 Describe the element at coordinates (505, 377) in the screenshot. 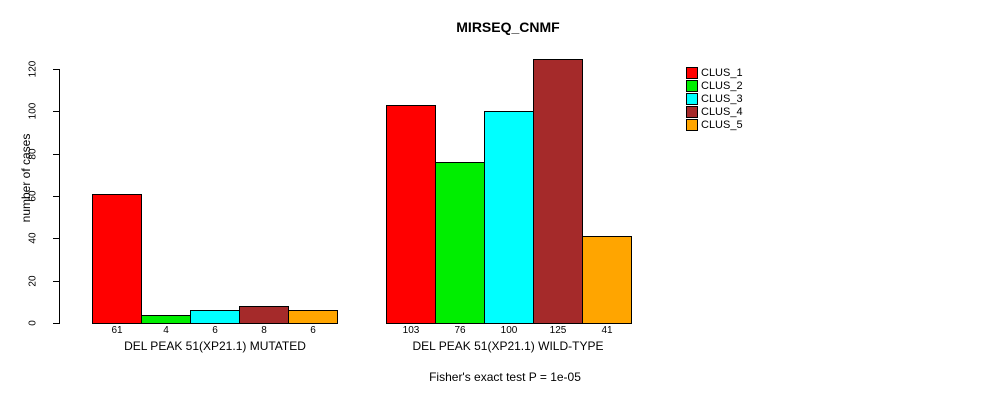

I see `fisher-test-annotation: Fisher's exact test P = 1e-05` at that location.